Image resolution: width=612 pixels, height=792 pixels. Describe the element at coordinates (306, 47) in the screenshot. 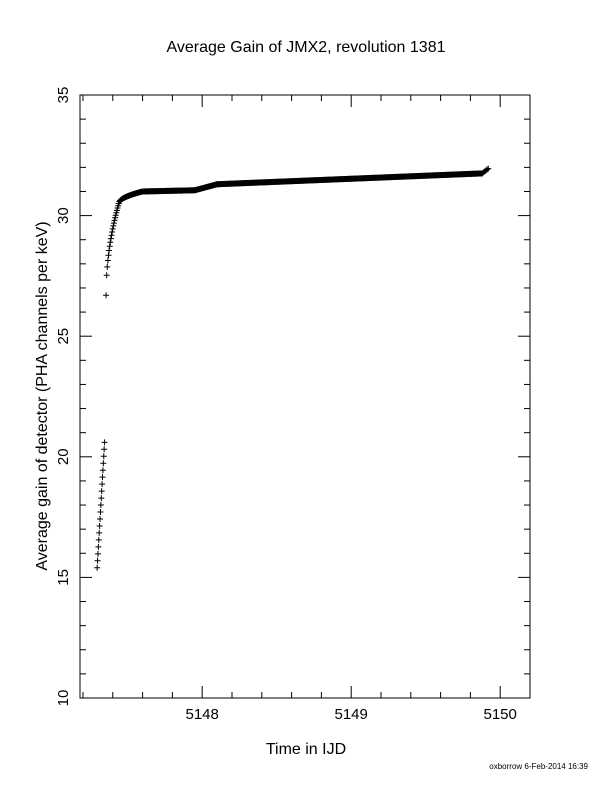

I see `chart-title: Average Gain of JMX2, revolution 1381` at that location.